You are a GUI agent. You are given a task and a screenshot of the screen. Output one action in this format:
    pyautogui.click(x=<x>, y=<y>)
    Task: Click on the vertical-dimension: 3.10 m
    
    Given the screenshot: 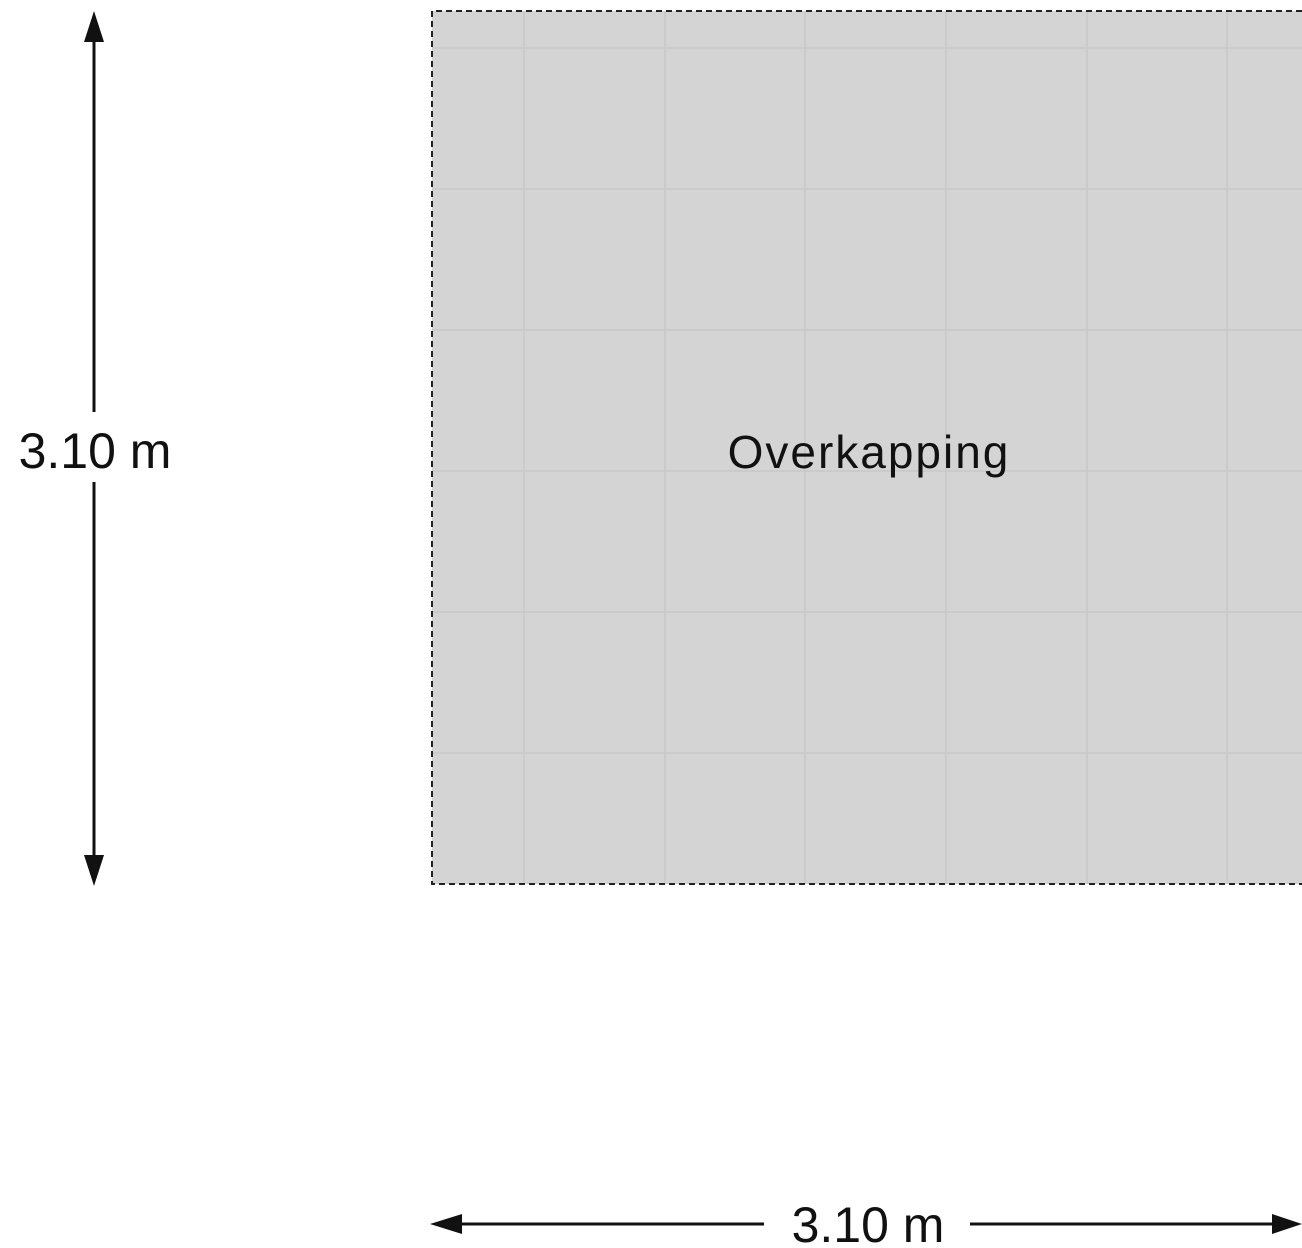 What is the action you would take?
    pyautogui.click(x=95, y=448)
    